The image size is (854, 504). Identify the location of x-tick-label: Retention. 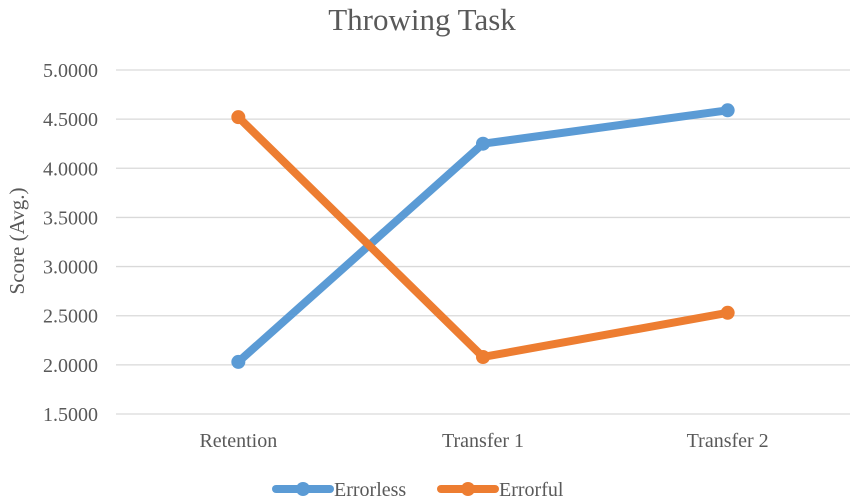
(238, 441).